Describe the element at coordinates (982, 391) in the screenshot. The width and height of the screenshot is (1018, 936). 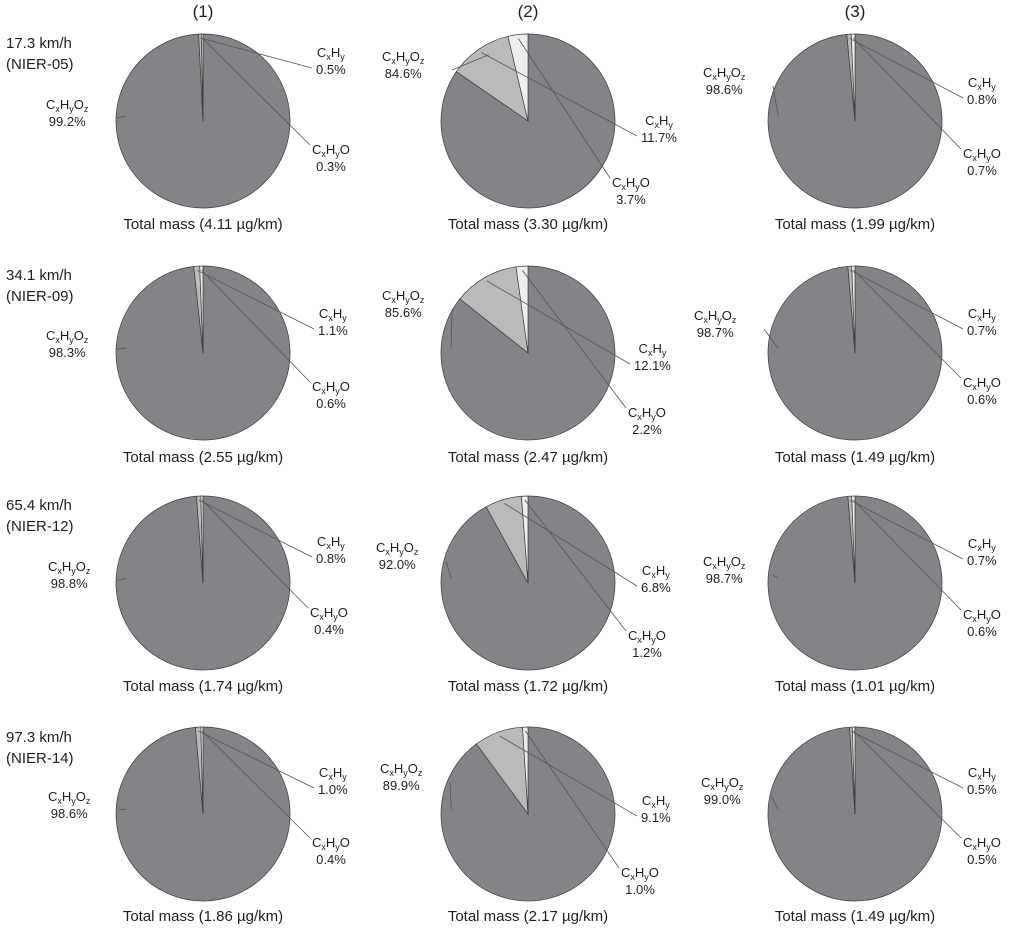
I see `slice-label: CxHyO 0.6%` at that location.